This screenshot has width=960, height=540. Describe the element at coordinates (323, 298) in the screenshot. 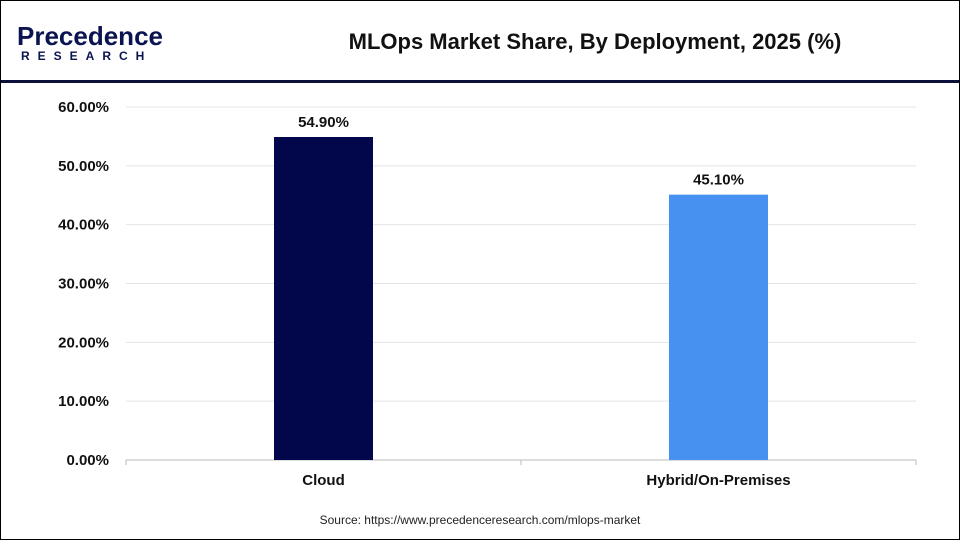

I see `bar-cloud` at that location.